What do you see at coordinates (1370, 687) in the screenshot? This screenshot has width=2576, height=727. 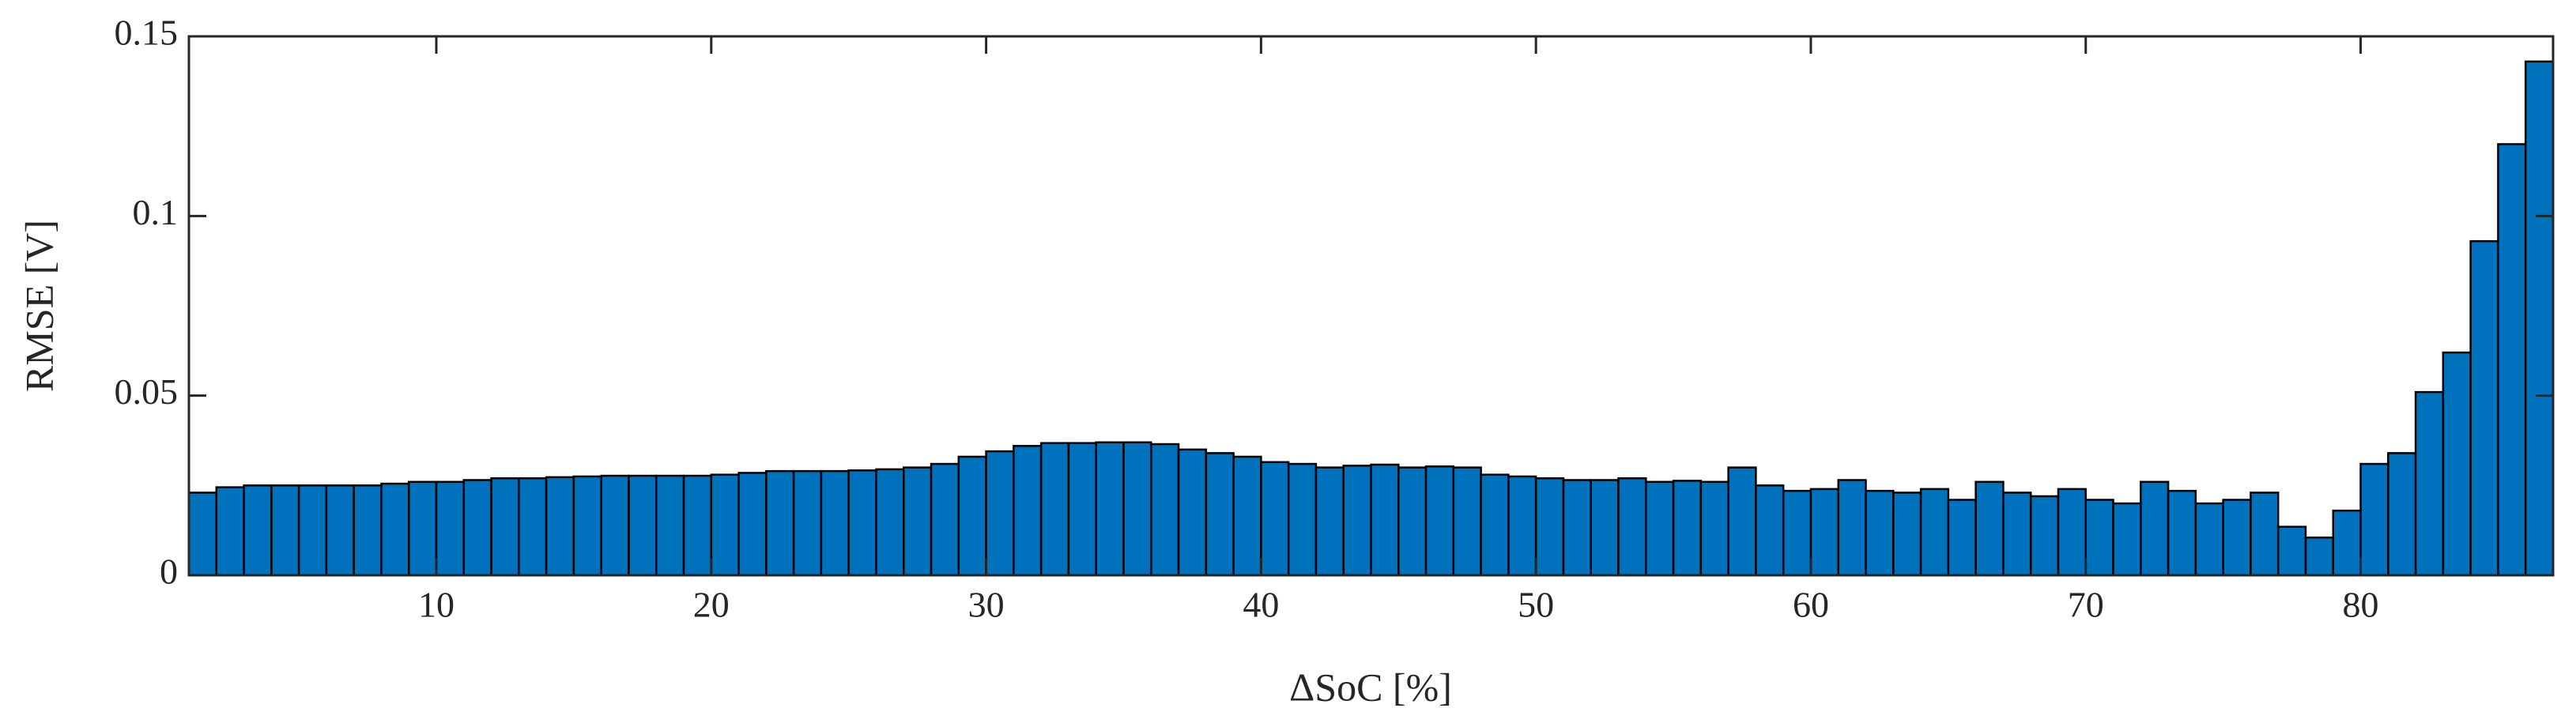 I see `x-axis-label: ΔSoC [%]` at bounding box center [1370, 687].